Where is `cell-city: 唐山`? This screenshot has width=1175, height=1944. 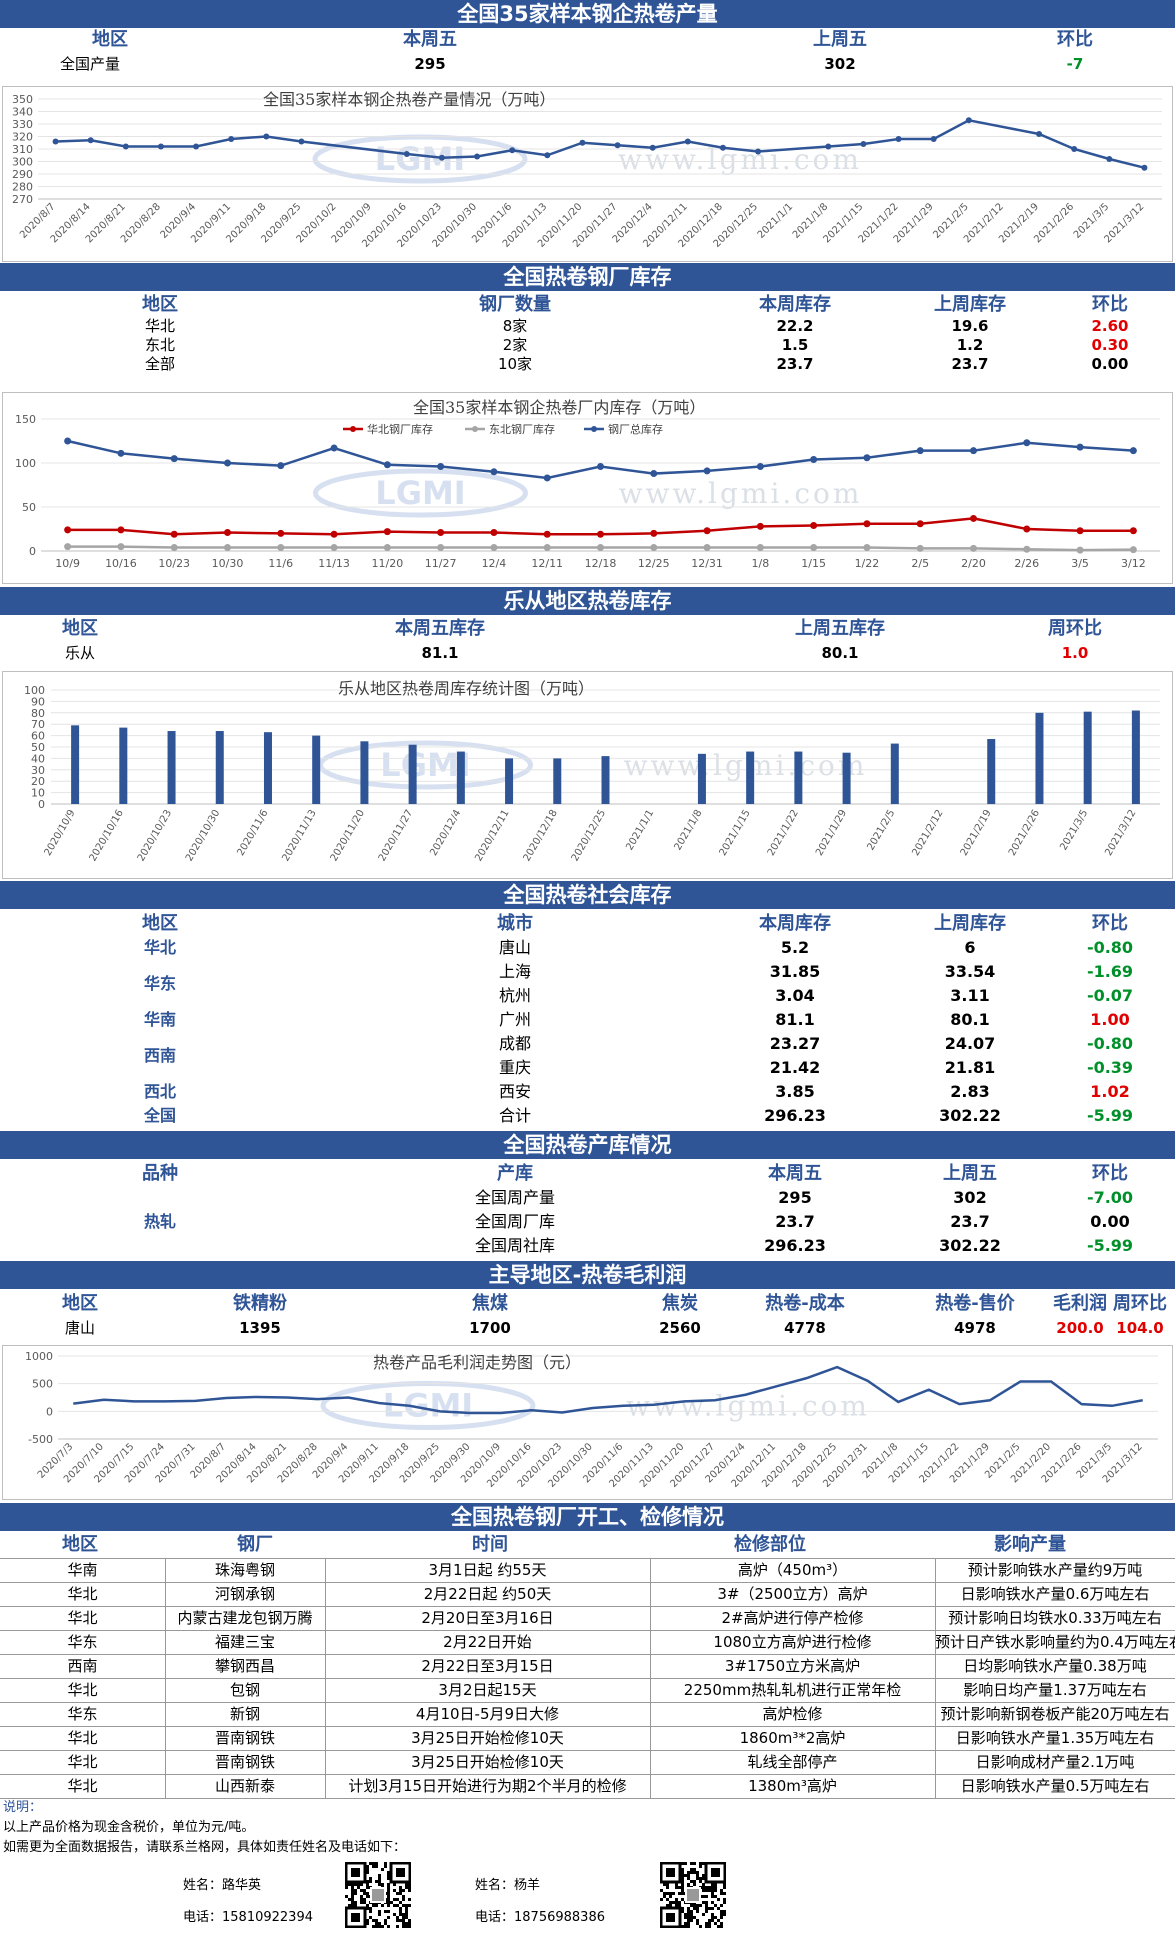
cell-city: 唐山 is located at coordinates (514, 947).